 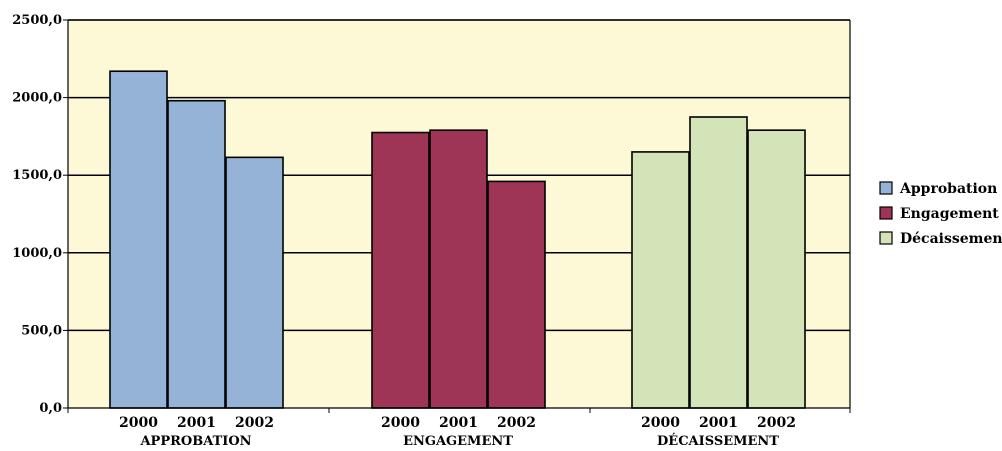 What do you see at coordinates (458, 441) in the screenshot?
I see `x-group-label: ENGAGEMENT` at bounding box center [458, 441].